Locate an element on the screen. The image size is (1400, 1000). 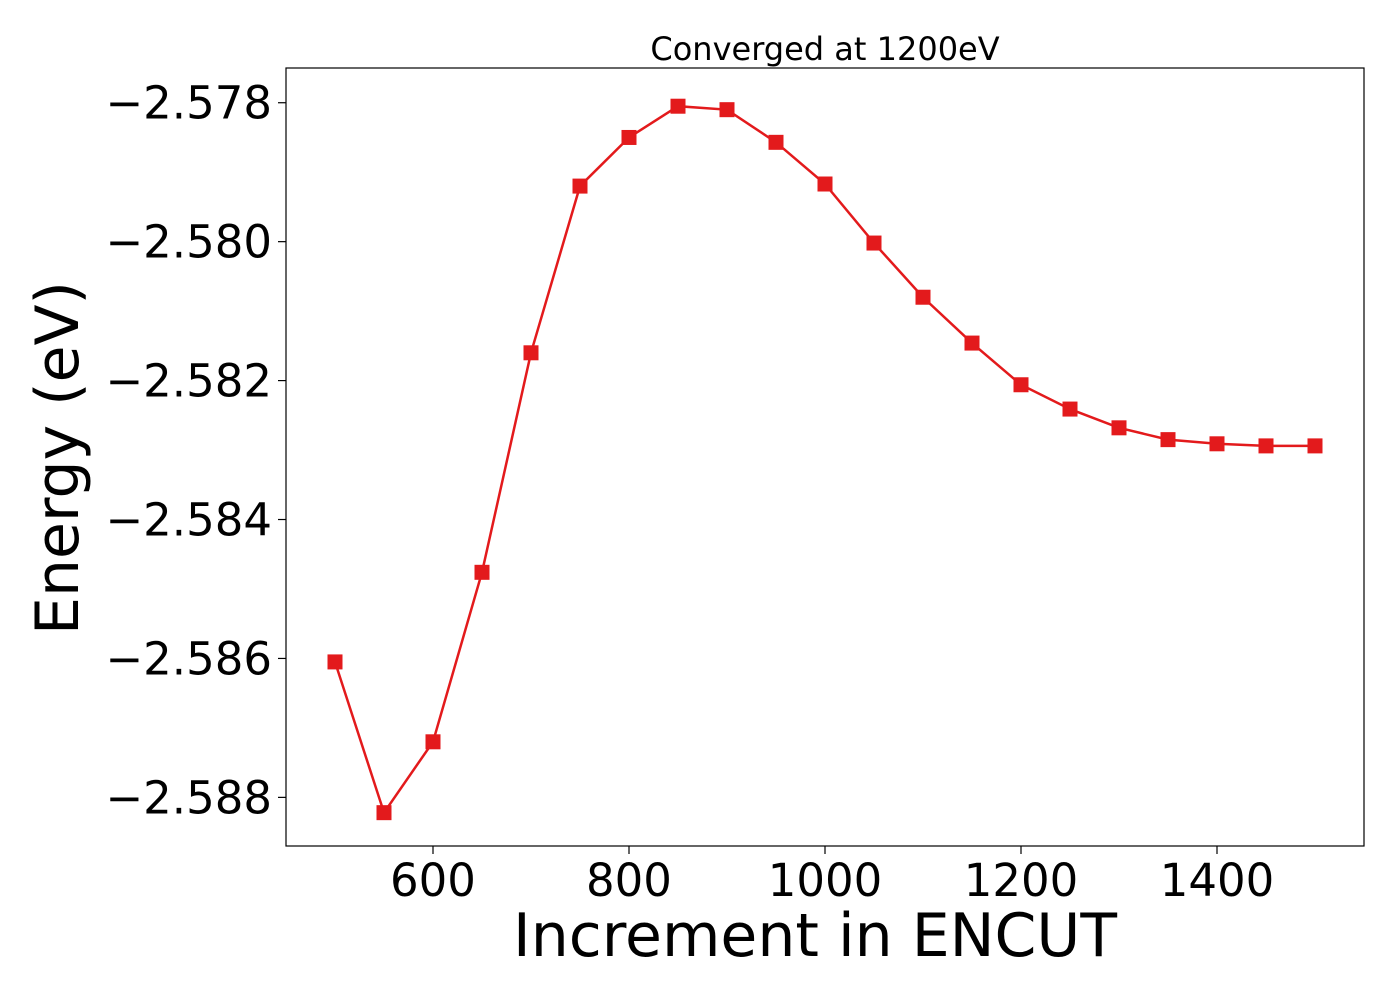
x-tick-label: 1400 is located at coordinates (1217, 880).